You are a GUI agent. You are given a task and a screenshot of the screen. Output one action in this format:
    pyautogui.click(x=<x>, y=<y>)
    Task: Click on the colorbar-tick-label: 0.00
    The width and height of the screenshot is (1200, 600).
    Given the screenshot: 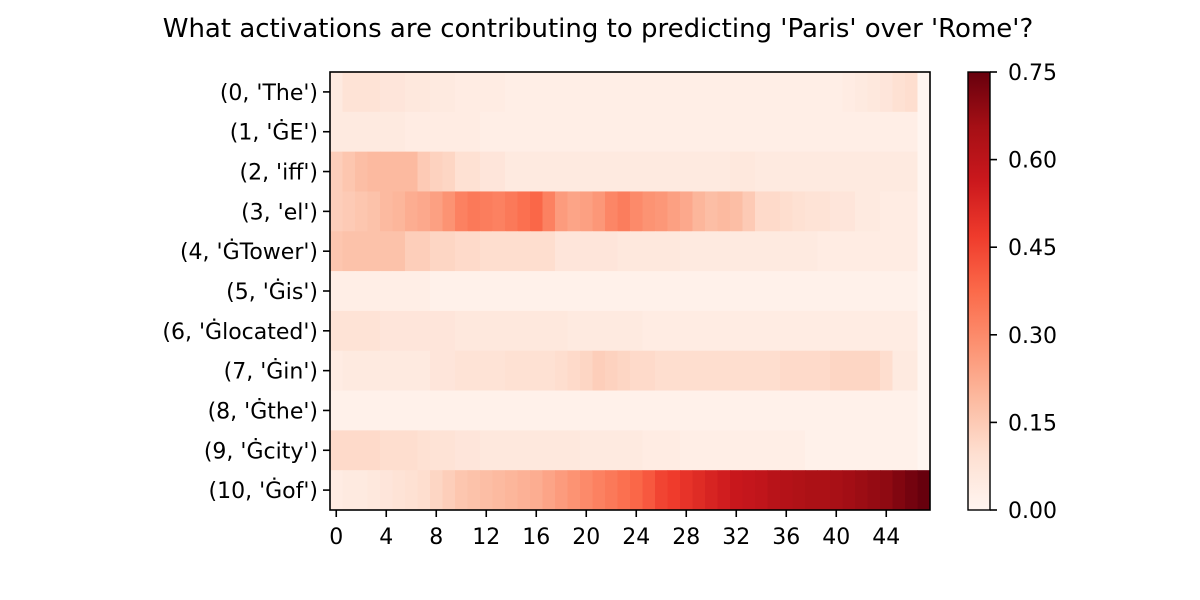 What is the action you would take?
    pyautogui.click(x=1032, y=511)
    